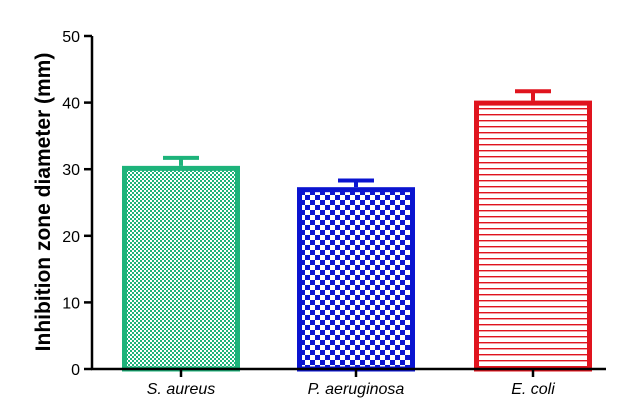  What do you see at coordinates (43, 202) in the screenshot?
I see `y-axis-title: Inhibition zone diameter (mm)` at bounding box center [43, 202].